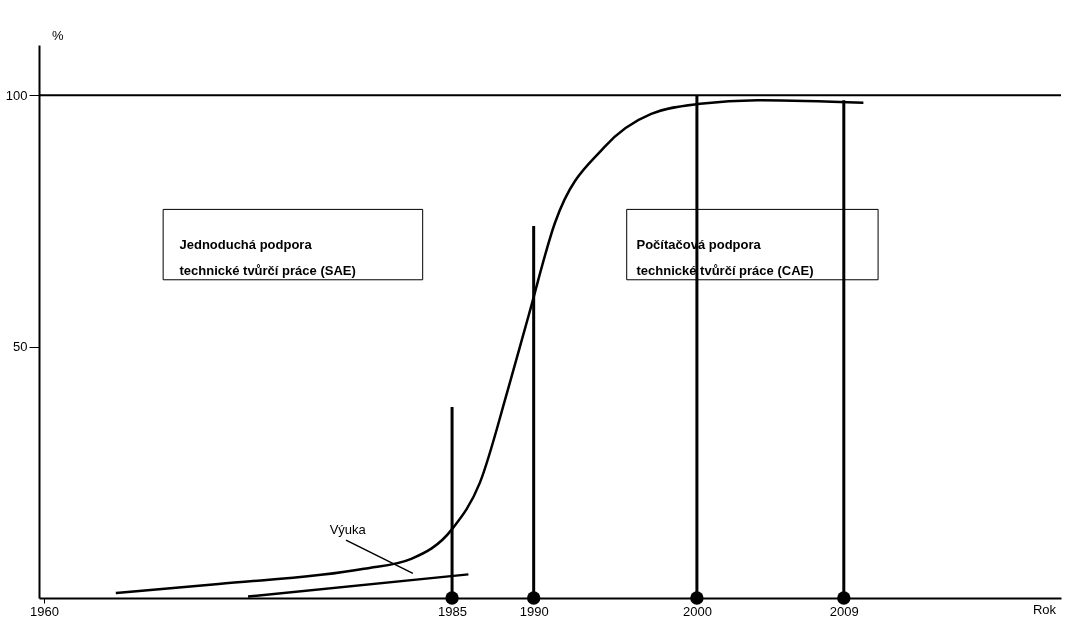  I want to click on y-tick-label: 100, so click(16, 95).